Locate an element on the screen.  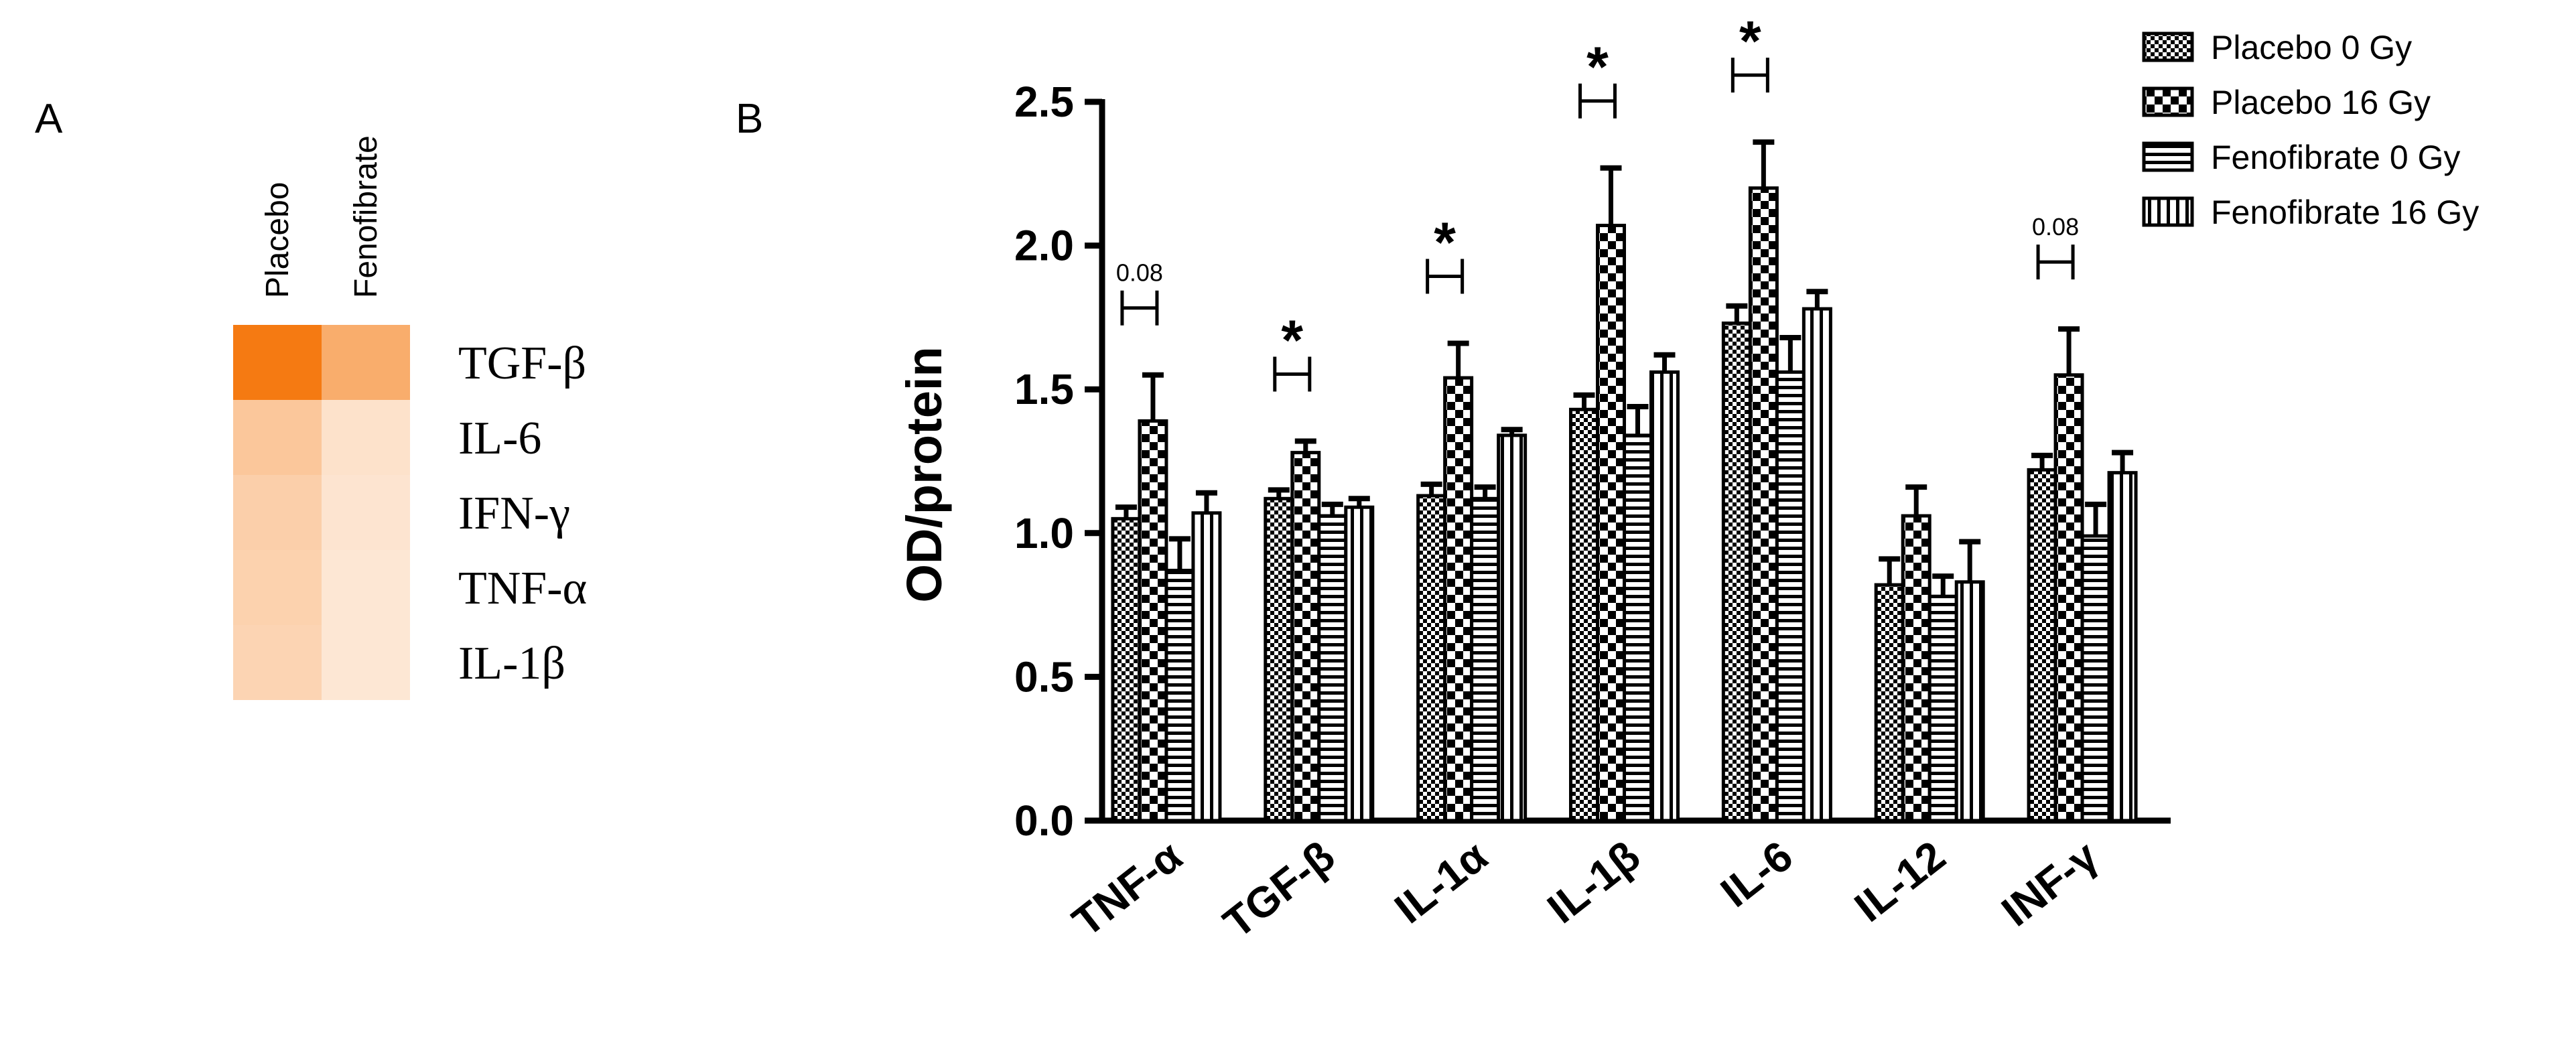
legend-label: Fenofibrate 0 Gy is located at coordinates (2335, 157).